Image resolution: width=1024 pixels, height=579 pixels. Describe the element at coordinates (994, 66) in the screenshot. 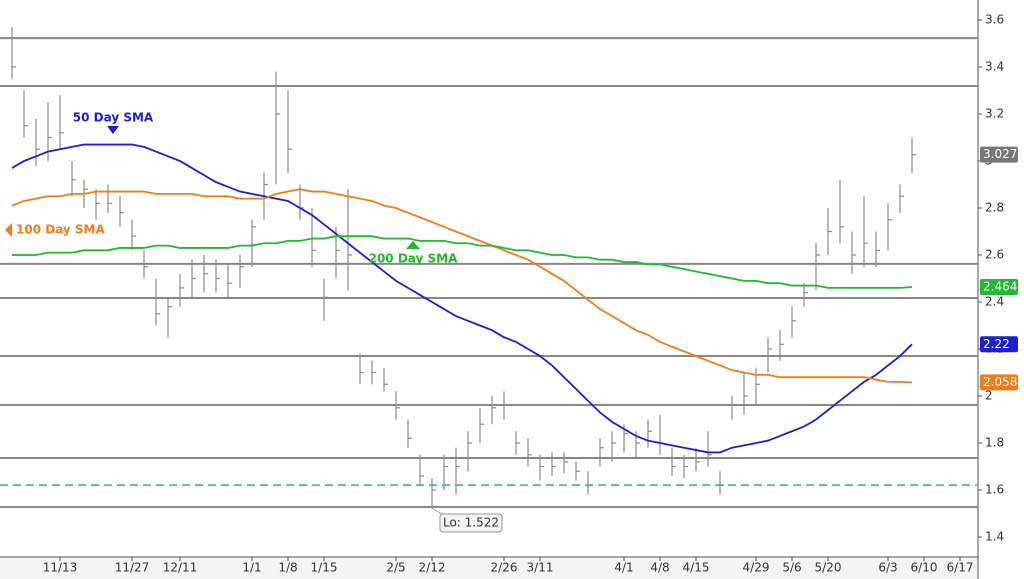

I see `y-tick-label: 3.4` at that location.